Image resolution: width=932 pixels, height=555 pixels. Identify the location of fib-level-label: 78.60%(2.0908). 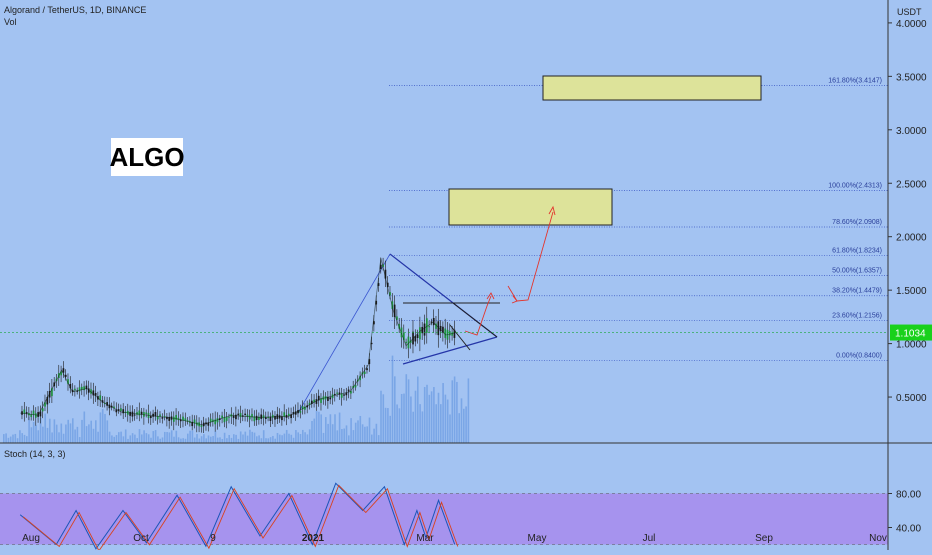
(857, 222).